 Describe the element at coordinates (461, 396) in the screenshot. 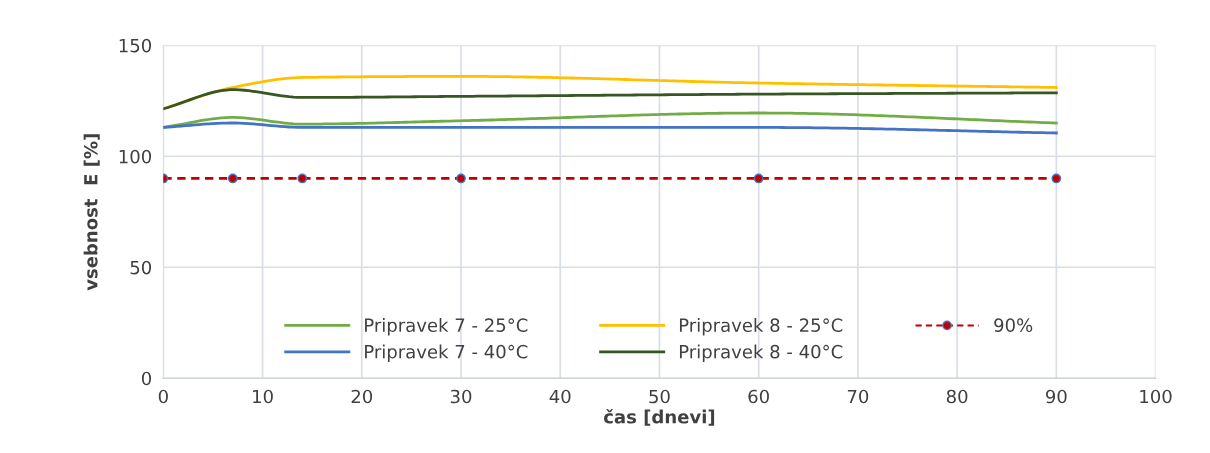

I see `x-tick-label: 30` at that location.